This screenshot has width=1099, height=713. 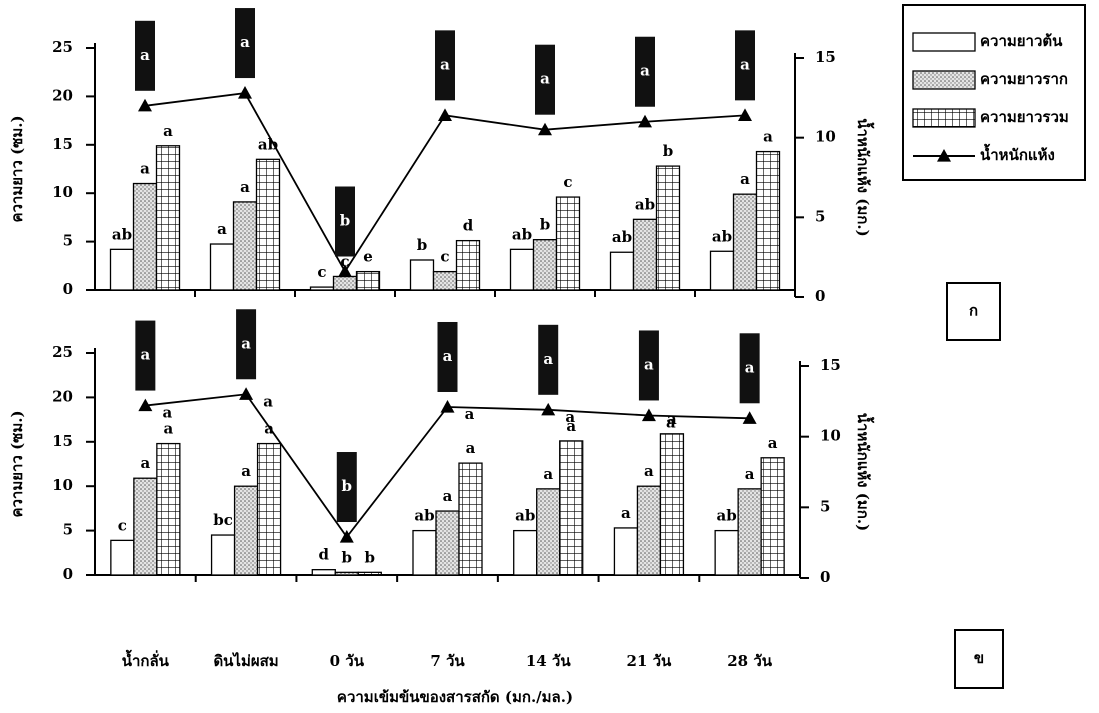 I want to click on y2-axis-title: น้ำหนักแห้ง (มก.), so click(x=864, y=177).